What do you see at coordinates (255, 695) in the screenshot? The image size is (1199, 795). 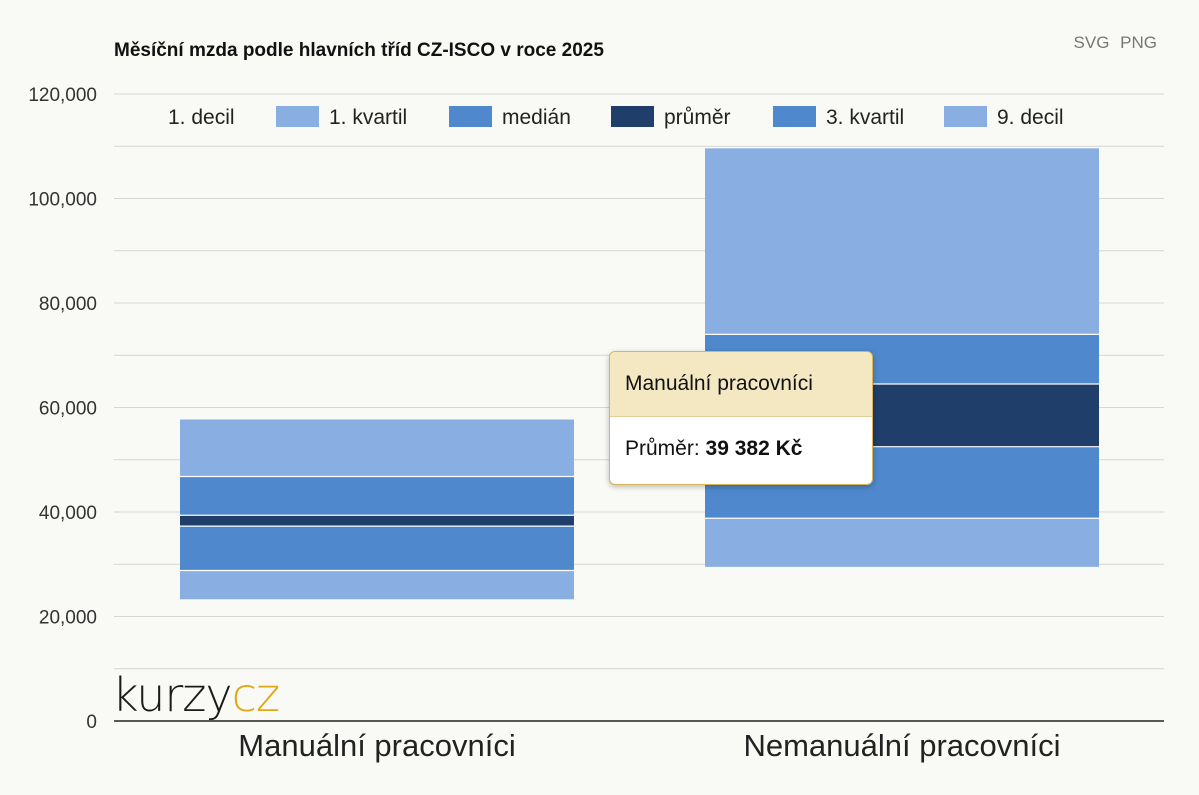 I see `logo-part-cz: cz` at bounding box center [255, 695].